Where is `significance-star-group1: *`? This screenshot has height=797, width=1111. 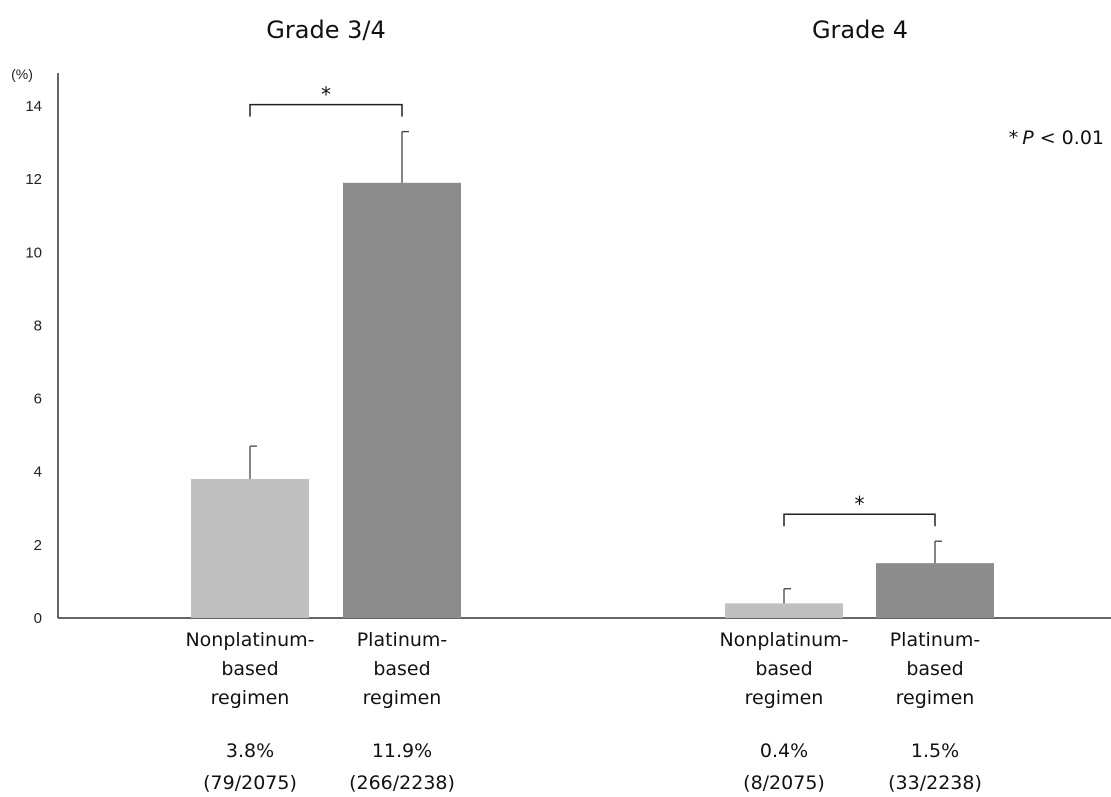
significance-star-group1: * is located at coordinates (860, 504).